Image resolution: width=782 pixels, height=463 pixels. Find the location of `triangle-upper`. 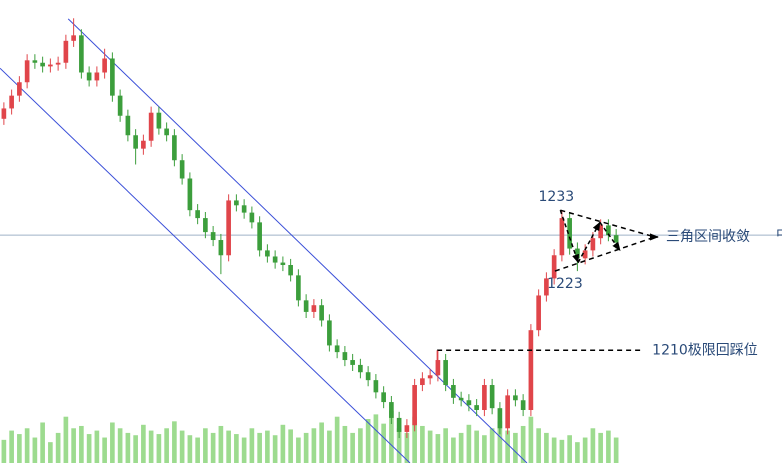

triangle-upper is located at coordinates (608, 223).